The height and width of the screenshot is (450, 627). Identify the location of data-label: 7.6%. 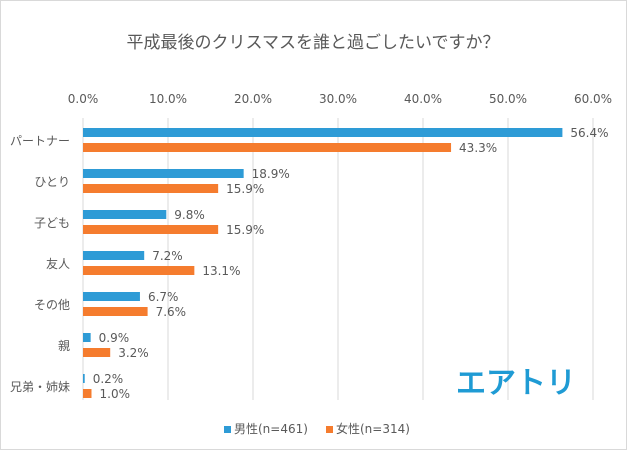
(171, 312).